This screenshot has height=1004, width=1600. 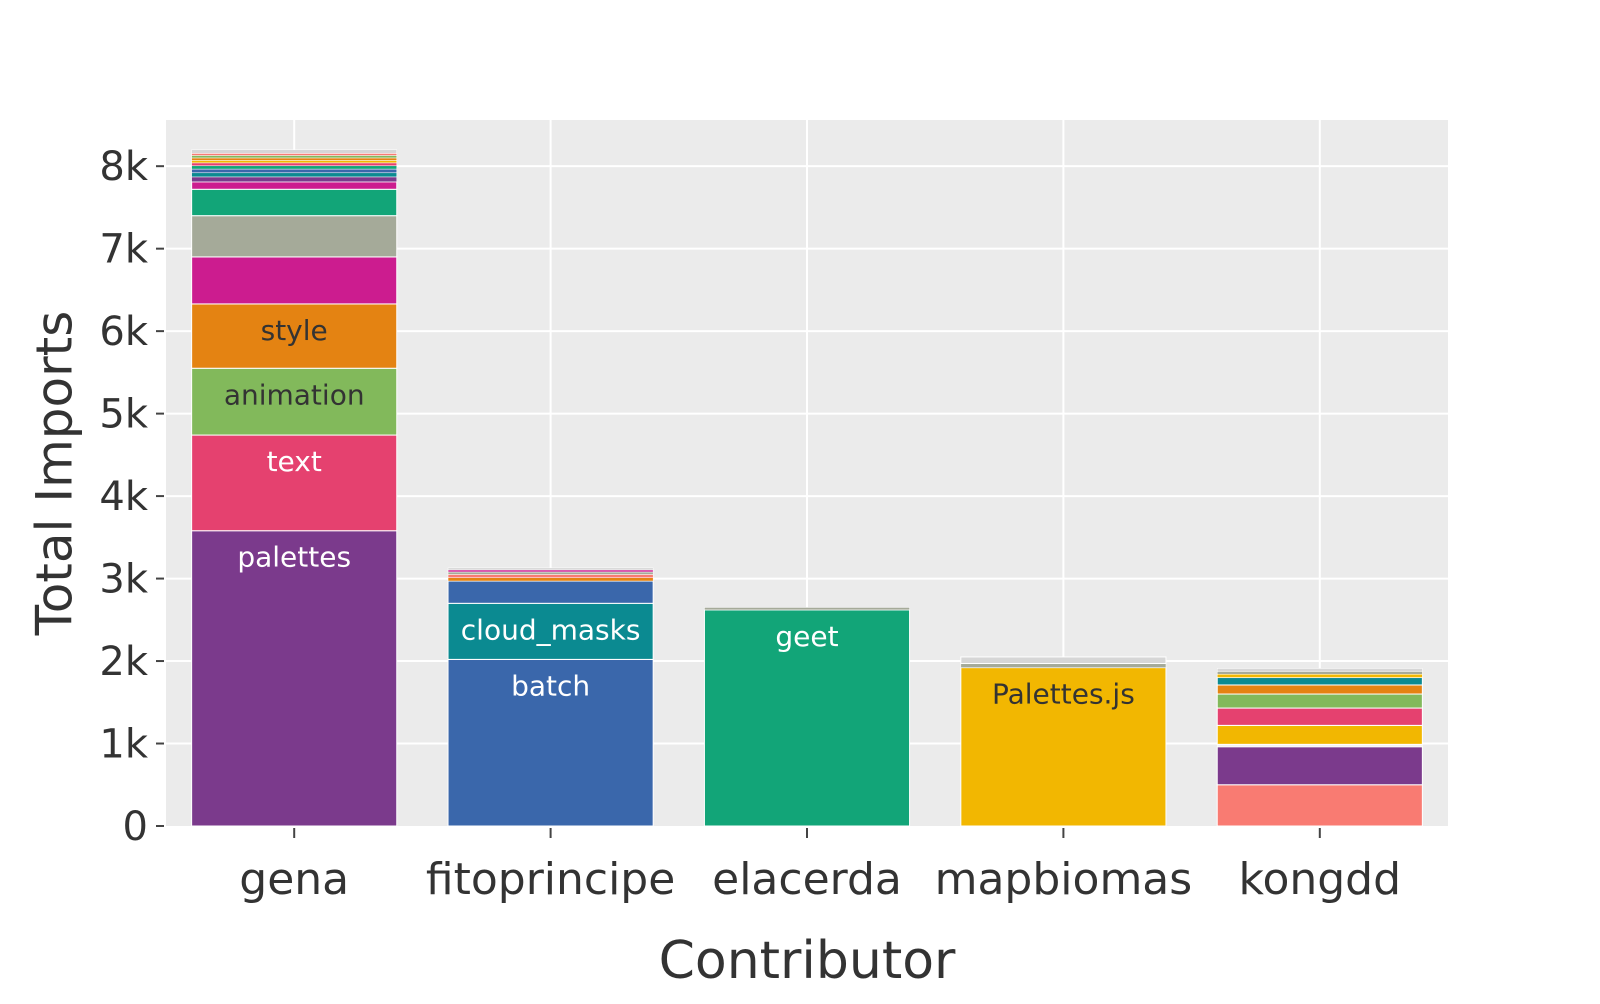 I want to click on bar-fitoprincipe, so click(x=550, y=697).